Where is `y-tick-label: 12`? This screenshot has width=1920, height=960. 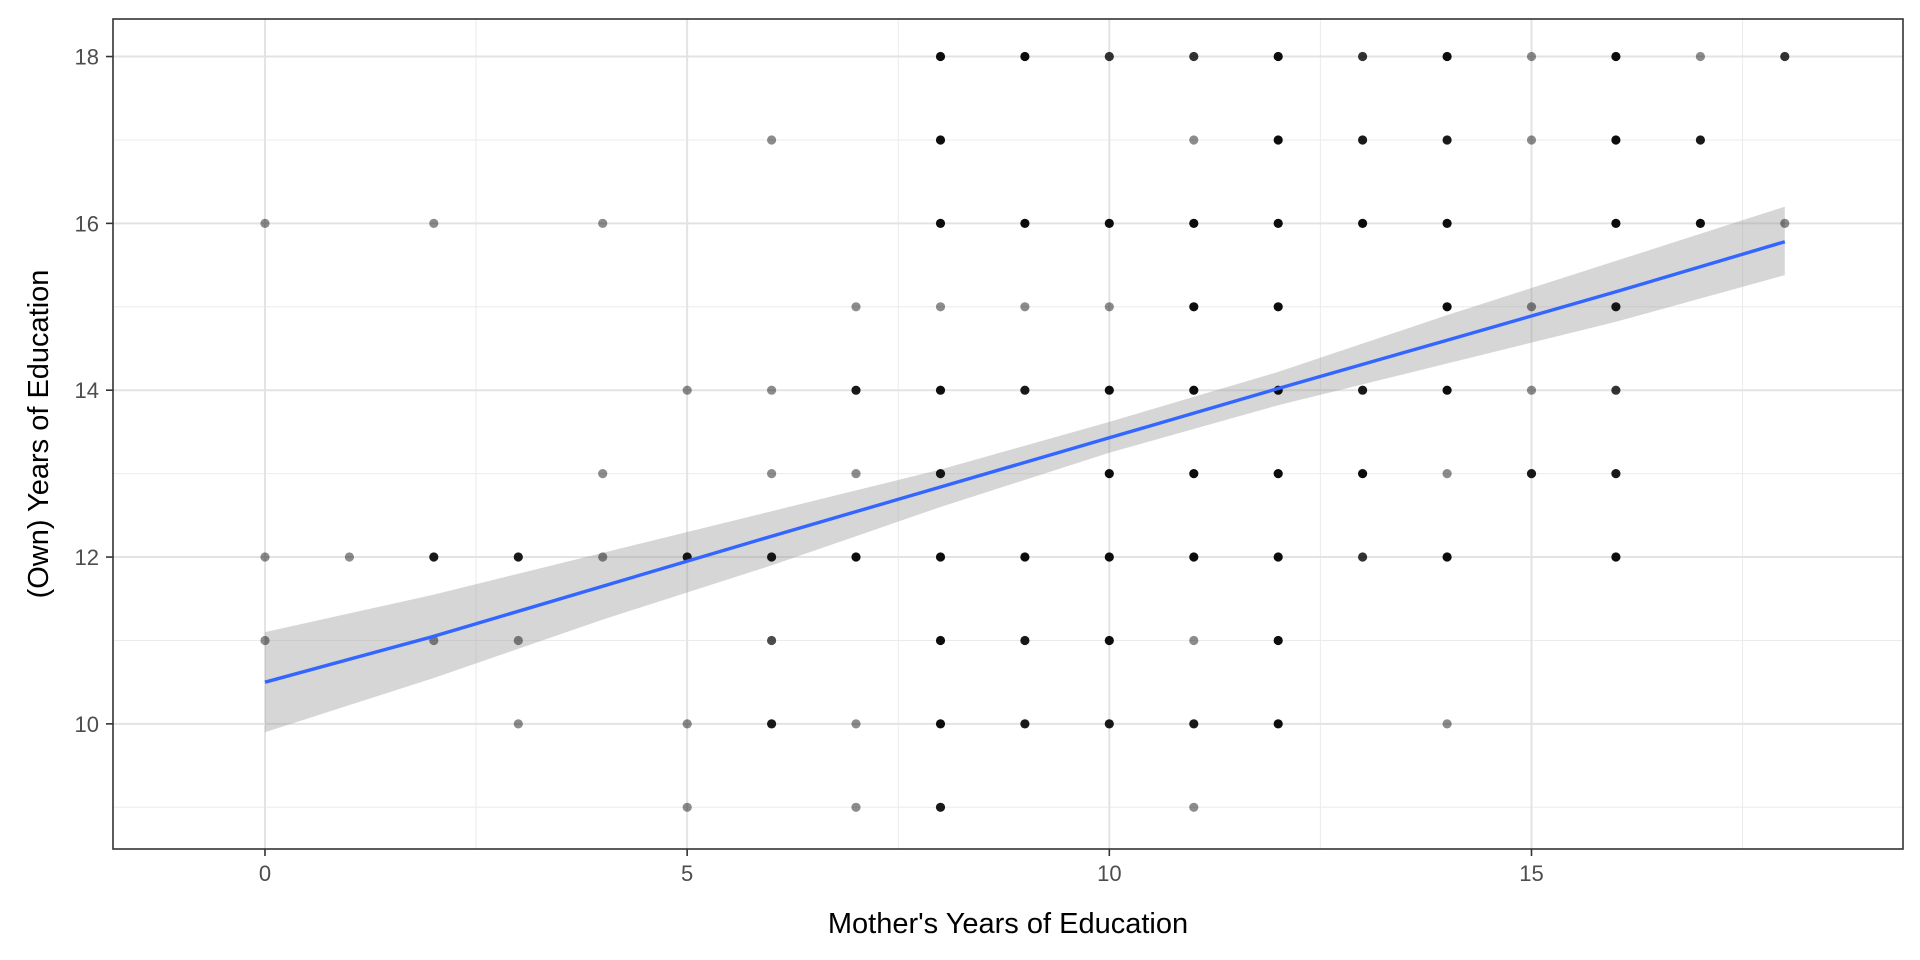
y-tick-label: 12 is located at coordinates (87, 557).